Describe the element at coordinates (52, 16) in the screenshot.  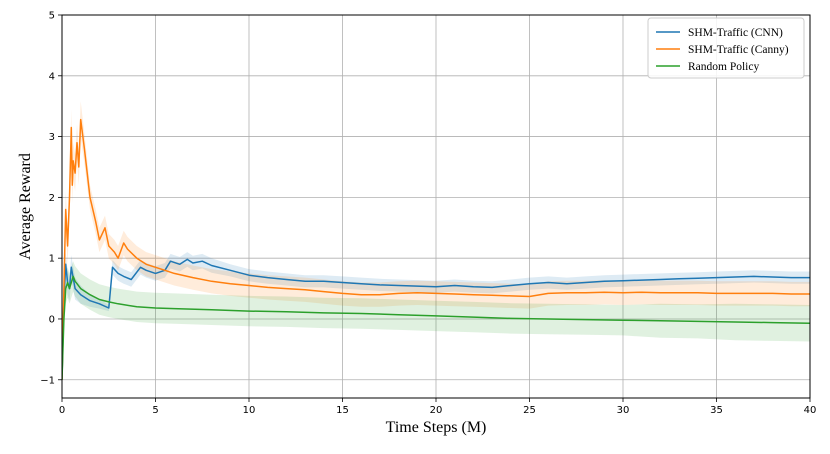
I see `y-tick-label: 5` at that location.